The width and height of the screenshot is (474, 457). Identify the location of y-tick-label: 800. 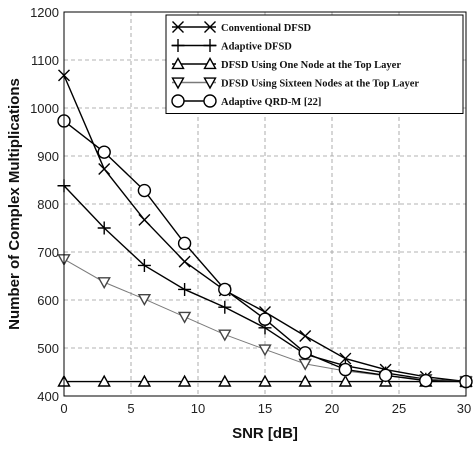
(48, 204).